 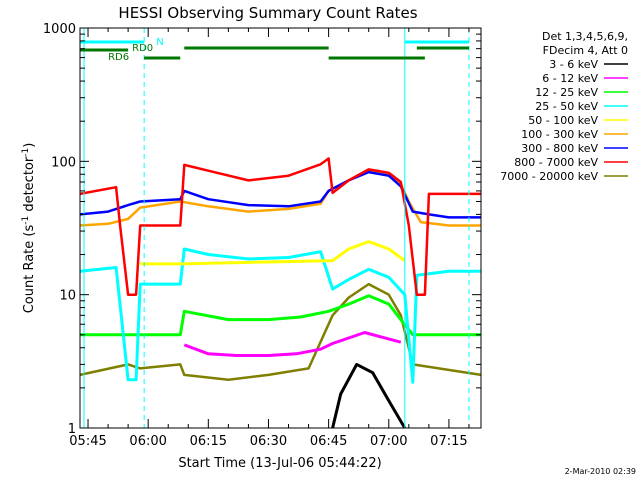 I want to click on x-tick-label: 06:00, so click(x=147, y=441).